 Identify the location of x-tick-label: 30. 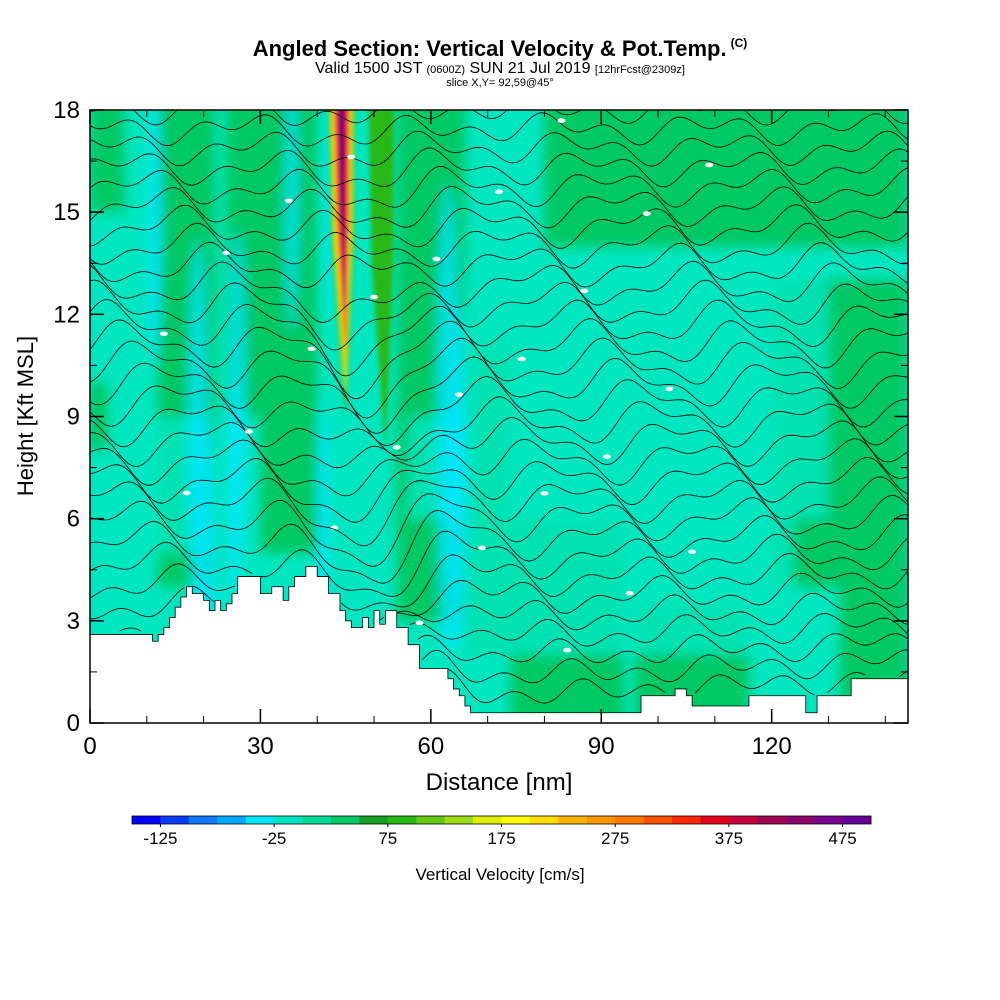
(260, 746).